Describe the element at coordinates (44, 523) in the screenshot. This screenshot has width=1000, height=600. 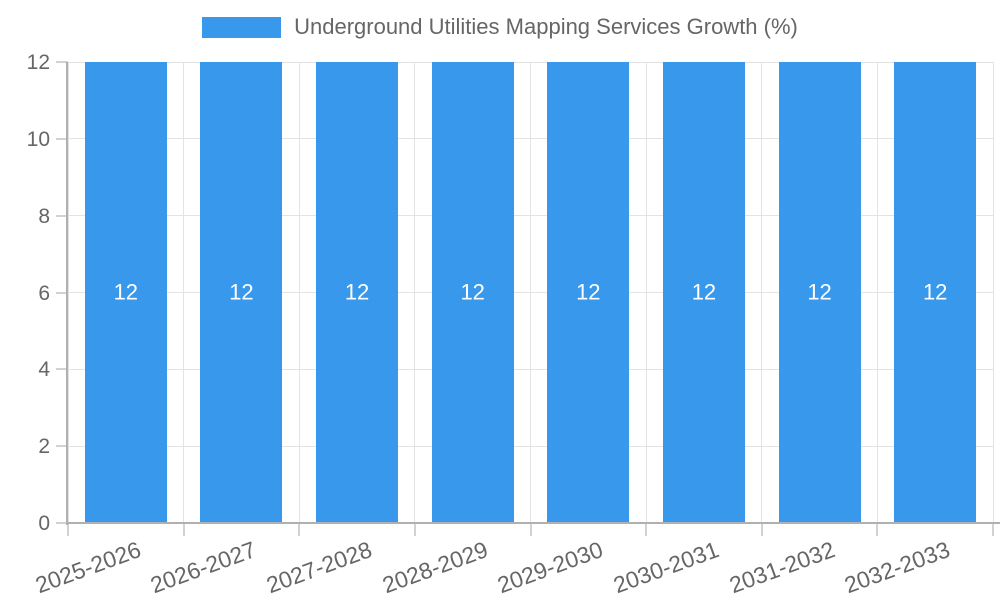
I see `y-tick-label: 0` at that location.